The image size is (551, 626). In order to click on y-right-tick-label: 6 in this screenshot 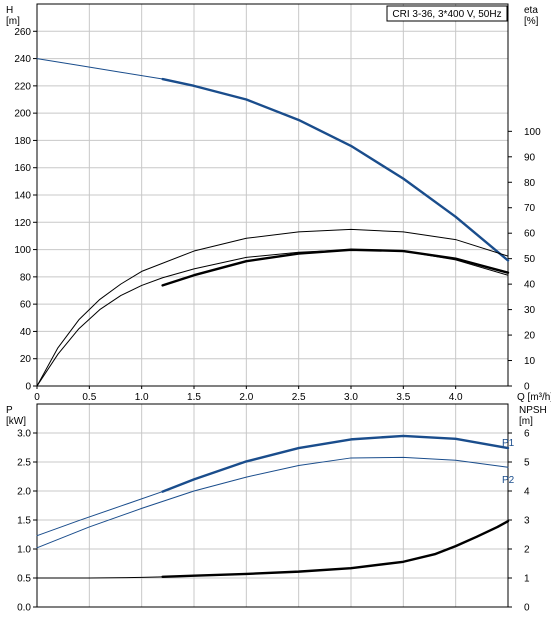, I will do `click(527, 434)`.